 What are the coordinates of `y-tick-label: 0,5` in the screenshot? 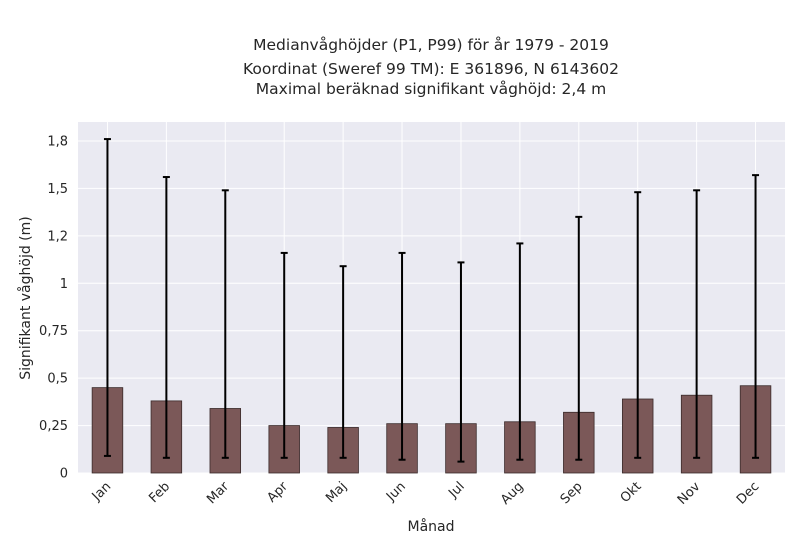 It's located at (57, 379).